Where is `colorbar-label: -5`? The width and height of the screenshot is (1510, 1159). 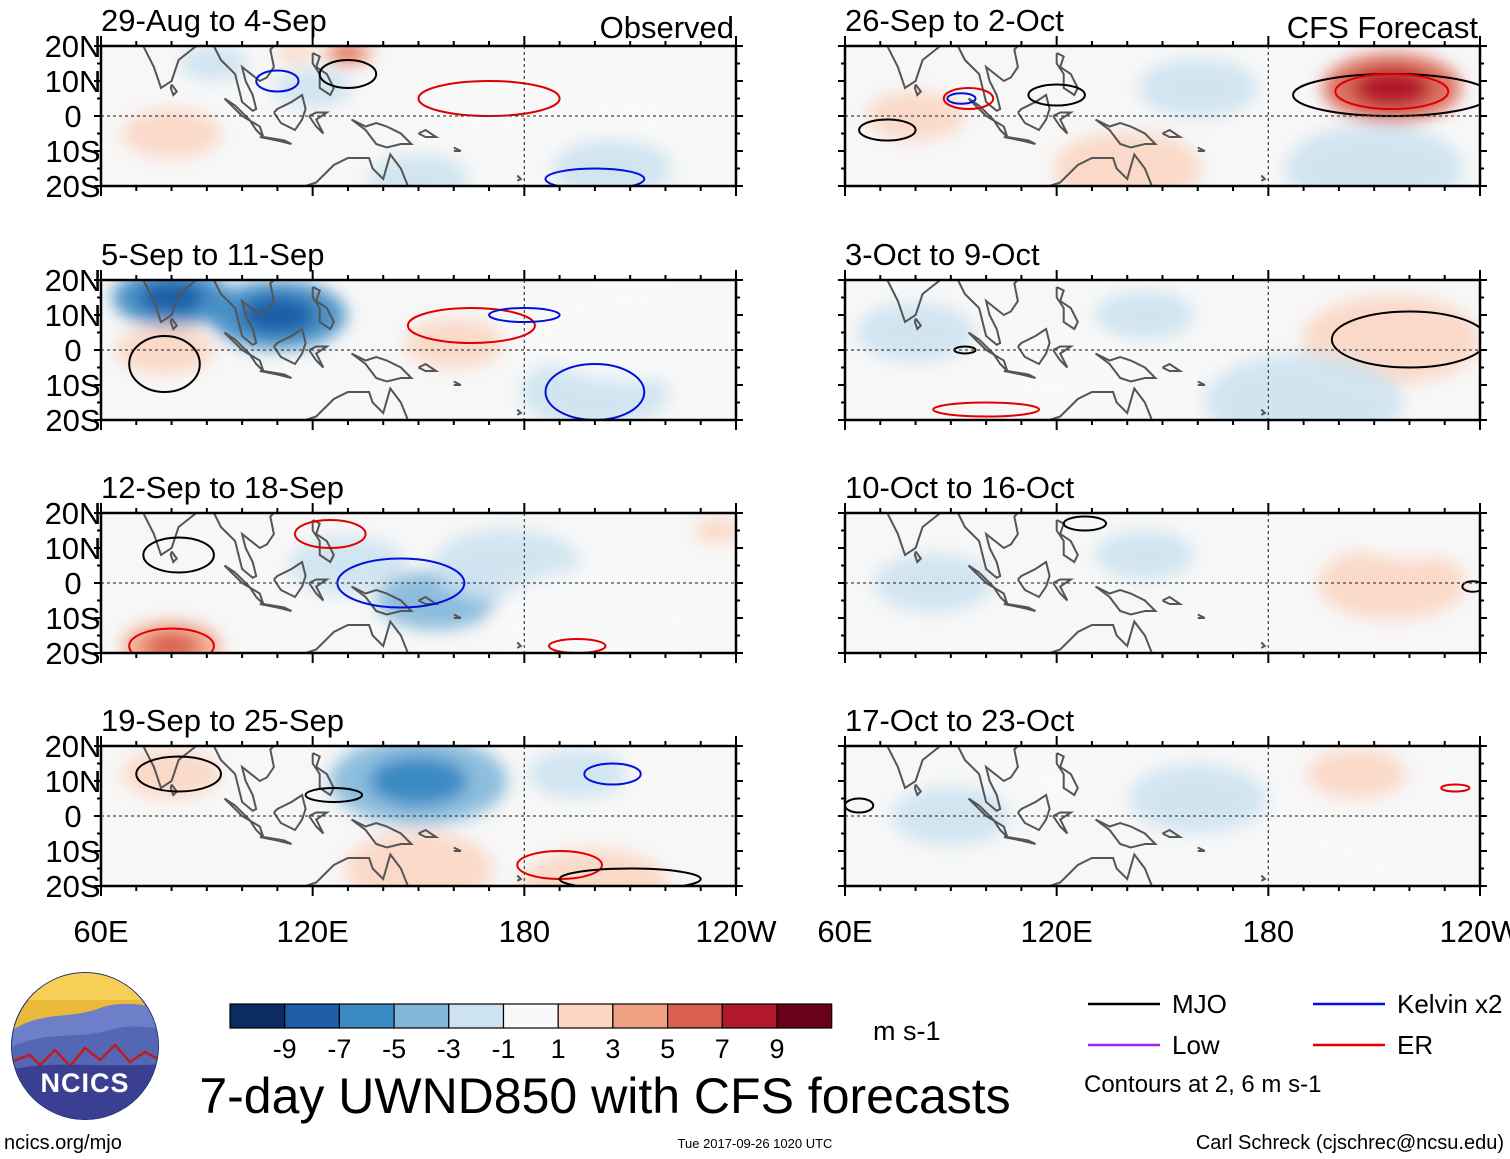
colorbar-label: -5 is located at coordinates (394, 1049).